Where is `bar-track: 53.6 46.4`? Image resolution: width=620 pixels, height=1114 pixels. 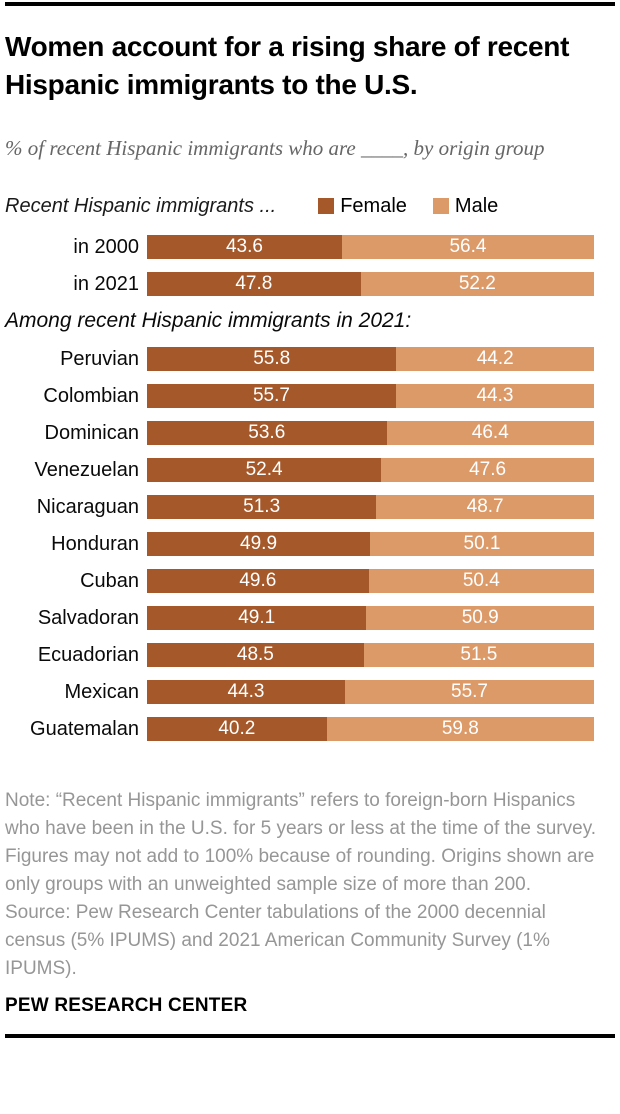 bar-track: 53.6 46.4 is located at coordinates (370, 433).